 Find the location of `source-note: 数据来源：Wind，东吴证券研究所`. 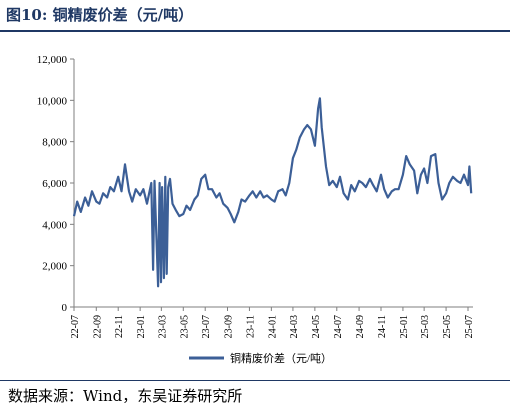

source-note: 数据来源：Wind，东吴证券研究所 is located at coordinates (125, 396).